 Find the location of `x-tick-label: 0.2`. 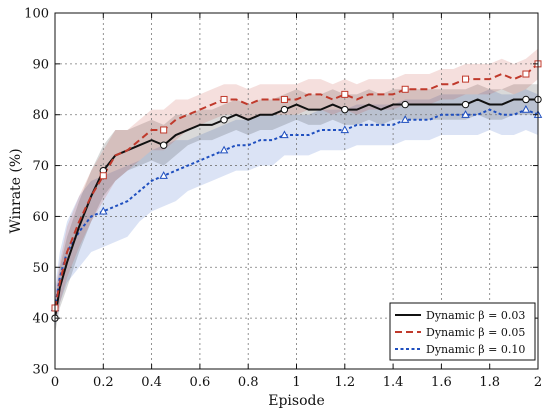

x-tick-label: 0.2 is located at coordinates (103, 382).